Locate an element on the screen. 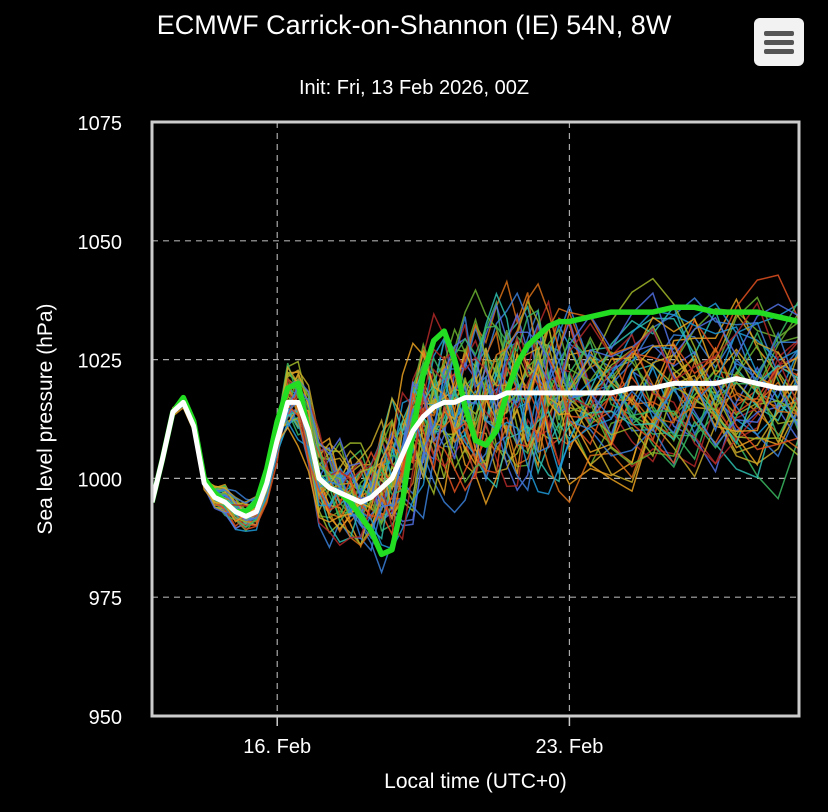 Image resolution: width=828 pixels, height=812 pixels. y-axis-label: Sea level pressure (hPa) is located at coordinates (45, 418).